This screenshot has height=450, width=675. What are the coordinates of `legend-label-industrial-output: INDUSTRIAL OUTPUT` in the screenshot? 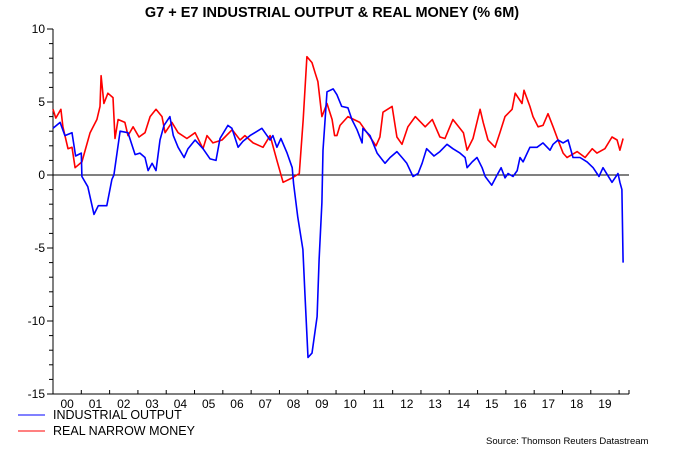 It's located at (117, 415).